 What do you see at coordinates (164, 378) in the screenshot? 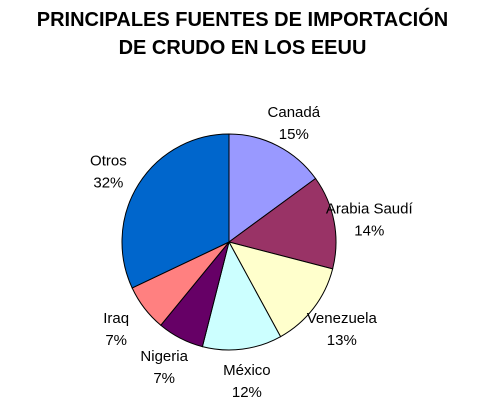
I see `slice-value-label-4: 7%` at bounding box center [164, 378].